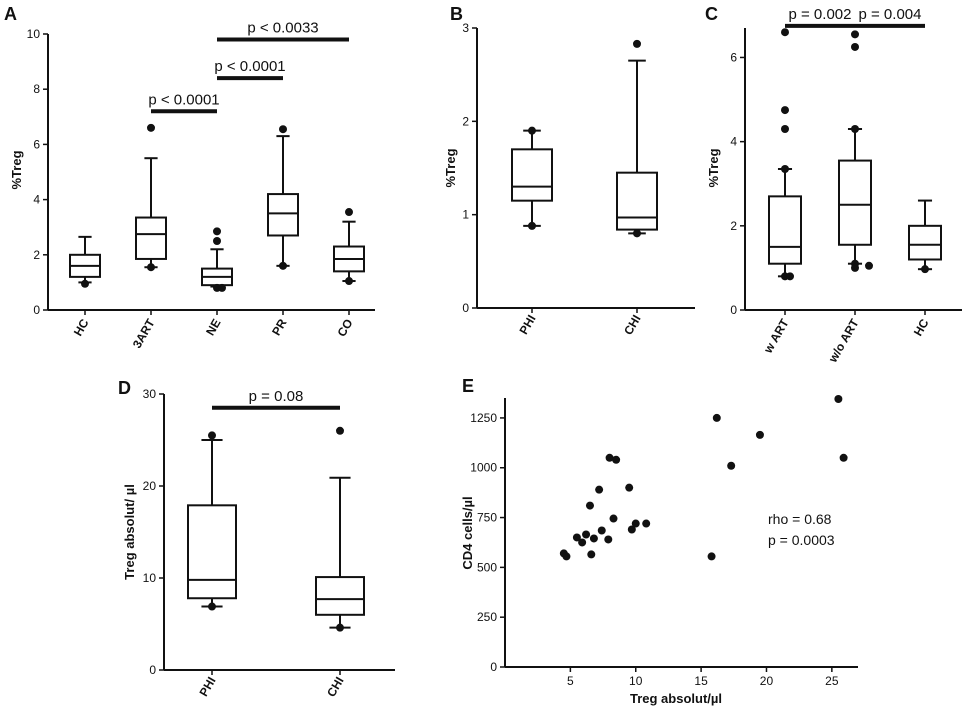 The width and height of the screenshot is (965, 709). What do you see at coordinates (283, 215) in the screenshot?
I see `box-a-pr` at bounding box center [283, 215].